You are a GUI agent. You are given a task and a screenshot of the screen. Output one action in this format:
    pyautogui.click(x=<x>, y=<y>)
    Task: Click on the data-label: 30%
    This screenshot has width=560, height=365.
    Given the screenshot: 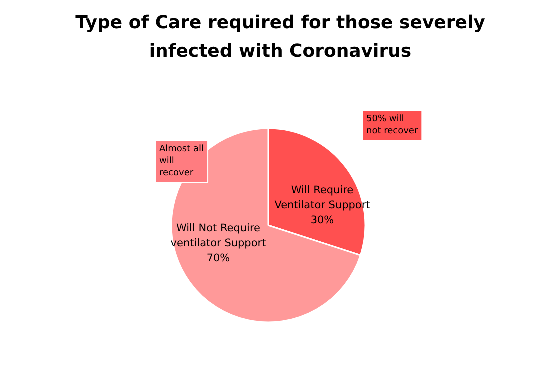 What is the action you would take?
    pyautogui.click(x=322, y=220)
    